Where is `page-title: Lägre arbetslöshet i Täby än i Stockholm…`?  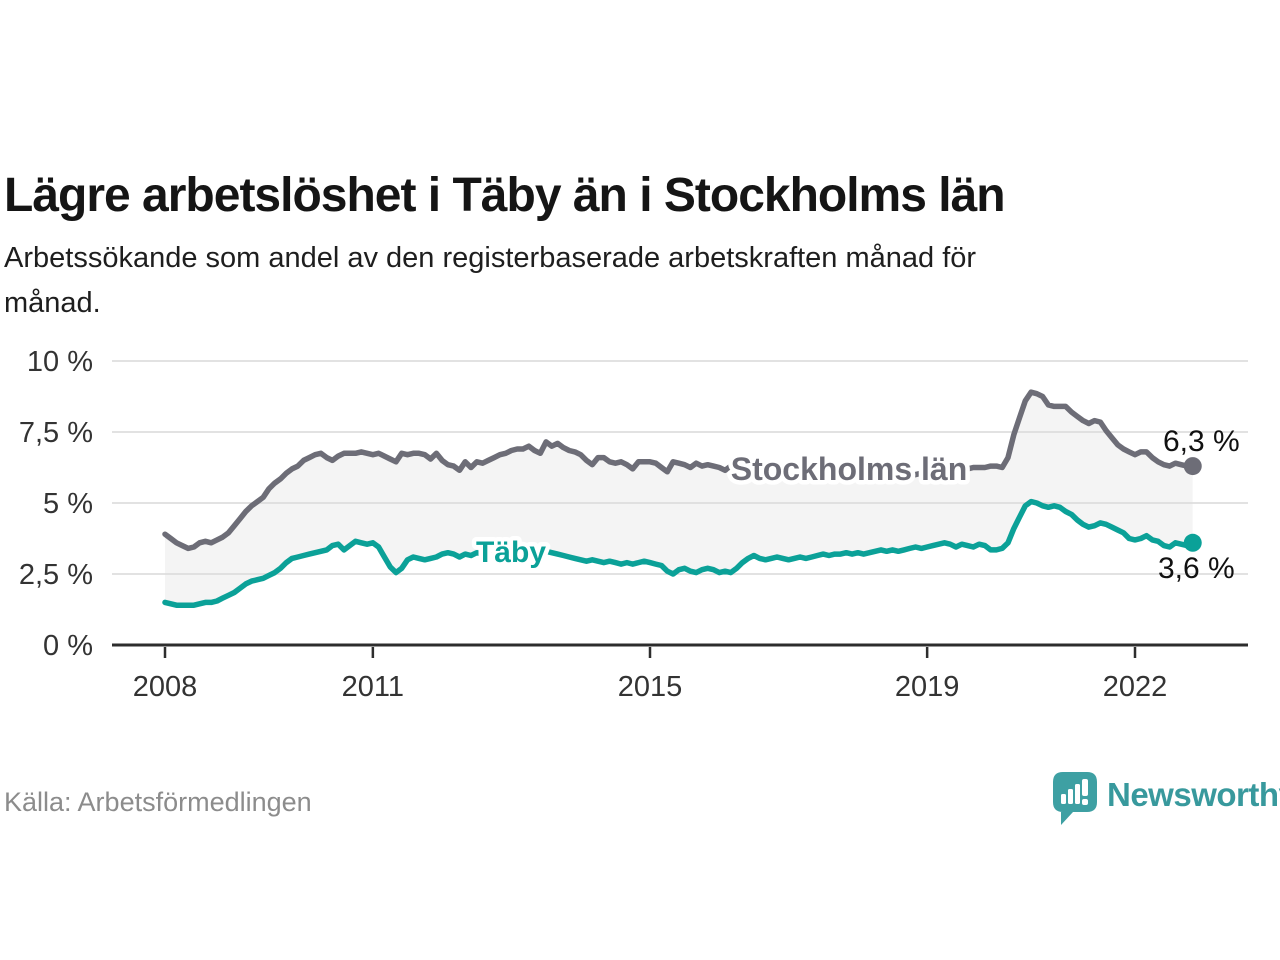 page-title: Lägre arbetslöshet i Täby än i Stockholm… is located at coordinates (505, 196).